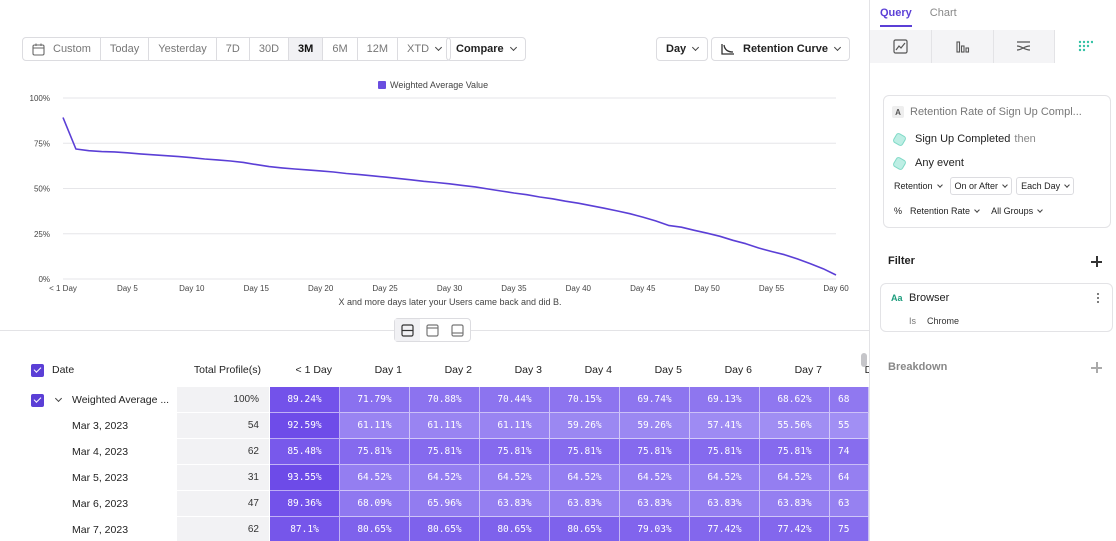 This screenshot has width=1116, height=541. I want to click on date-range-6m: 6M, so click(340, 49).